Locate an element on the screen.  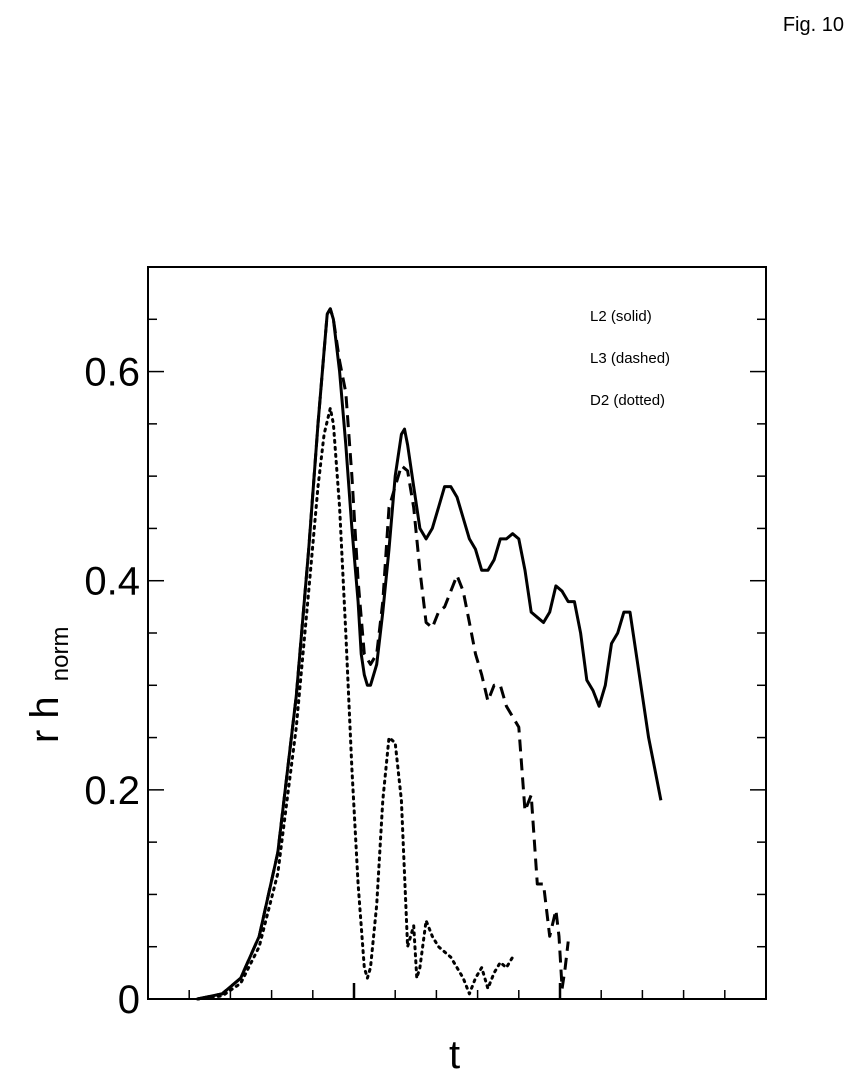
legend-item-l3: L3 (dashed) is located at coordinates (630, 358).